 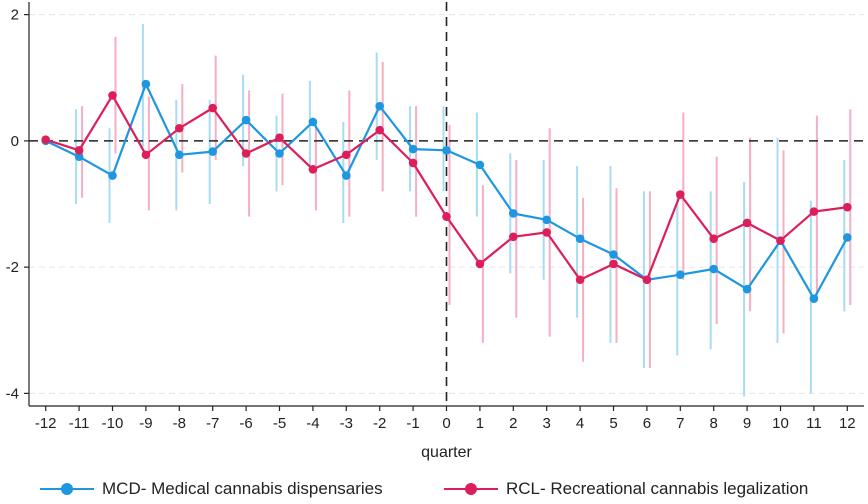 I want to click on x-tick-label: -10, so click(x=113, y=423).